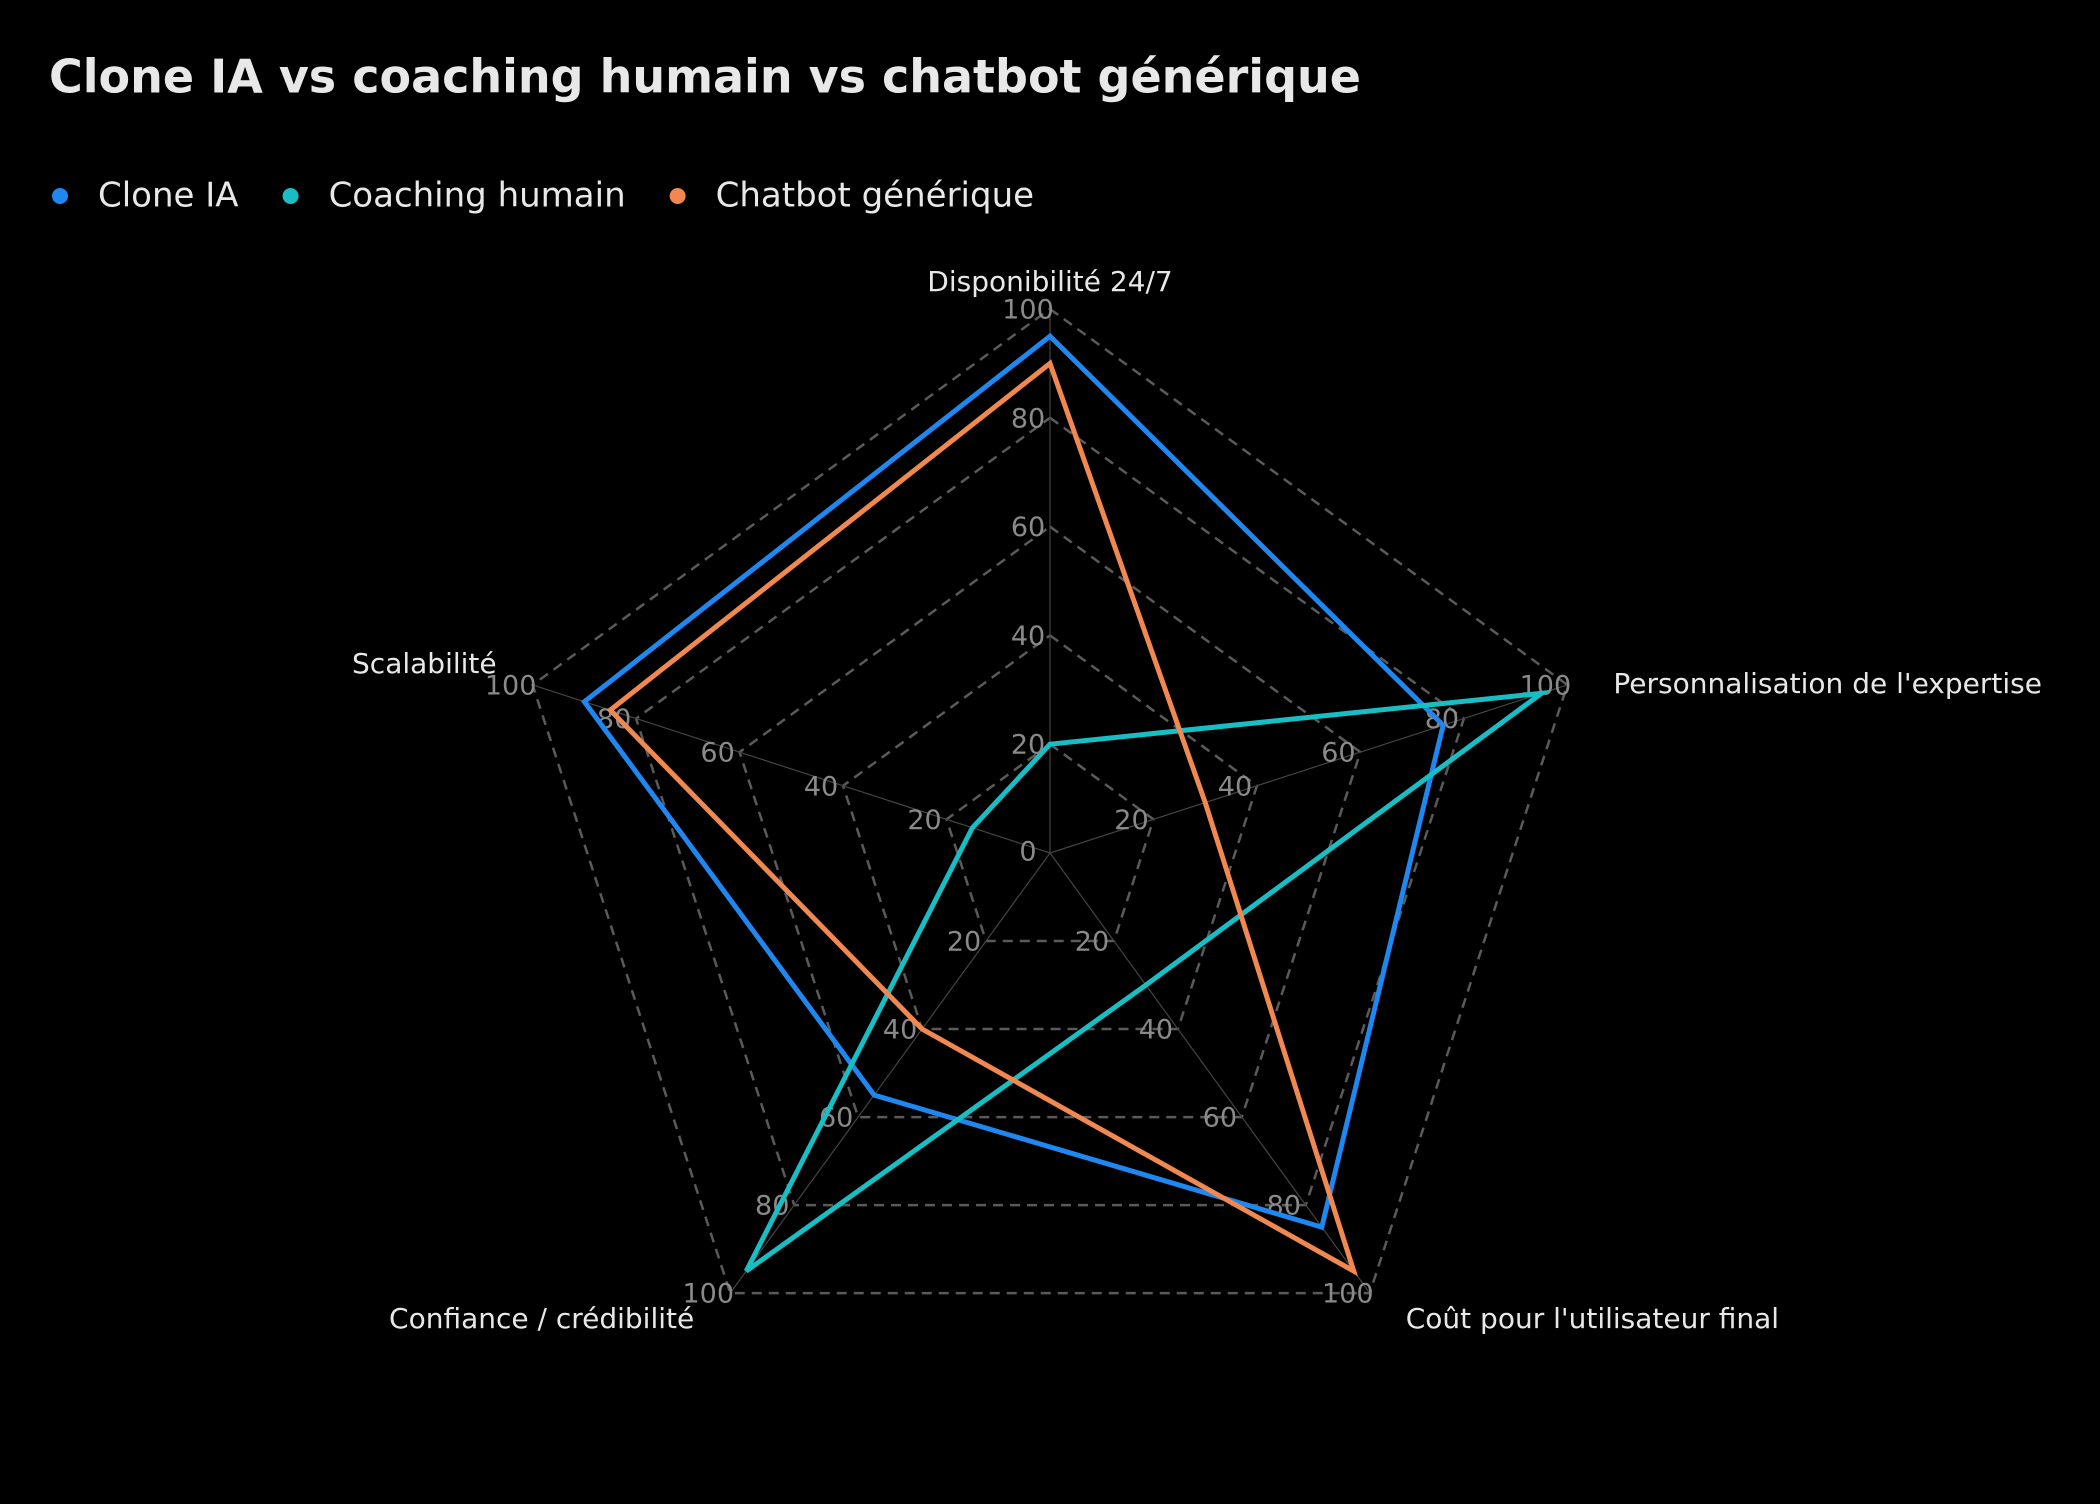 The width and height of the screenshot is (2100, 1504). I want to click on category-label: Disponibilité 24/7, so click(1049, 281).